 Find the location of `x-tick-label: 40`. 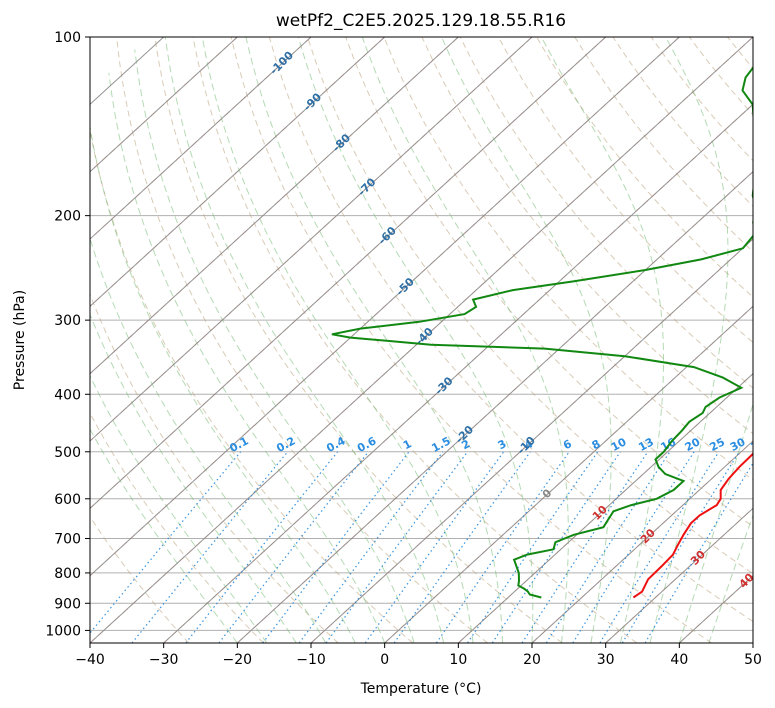

x-tick-label: 40 is located at coordinates (679, 660).